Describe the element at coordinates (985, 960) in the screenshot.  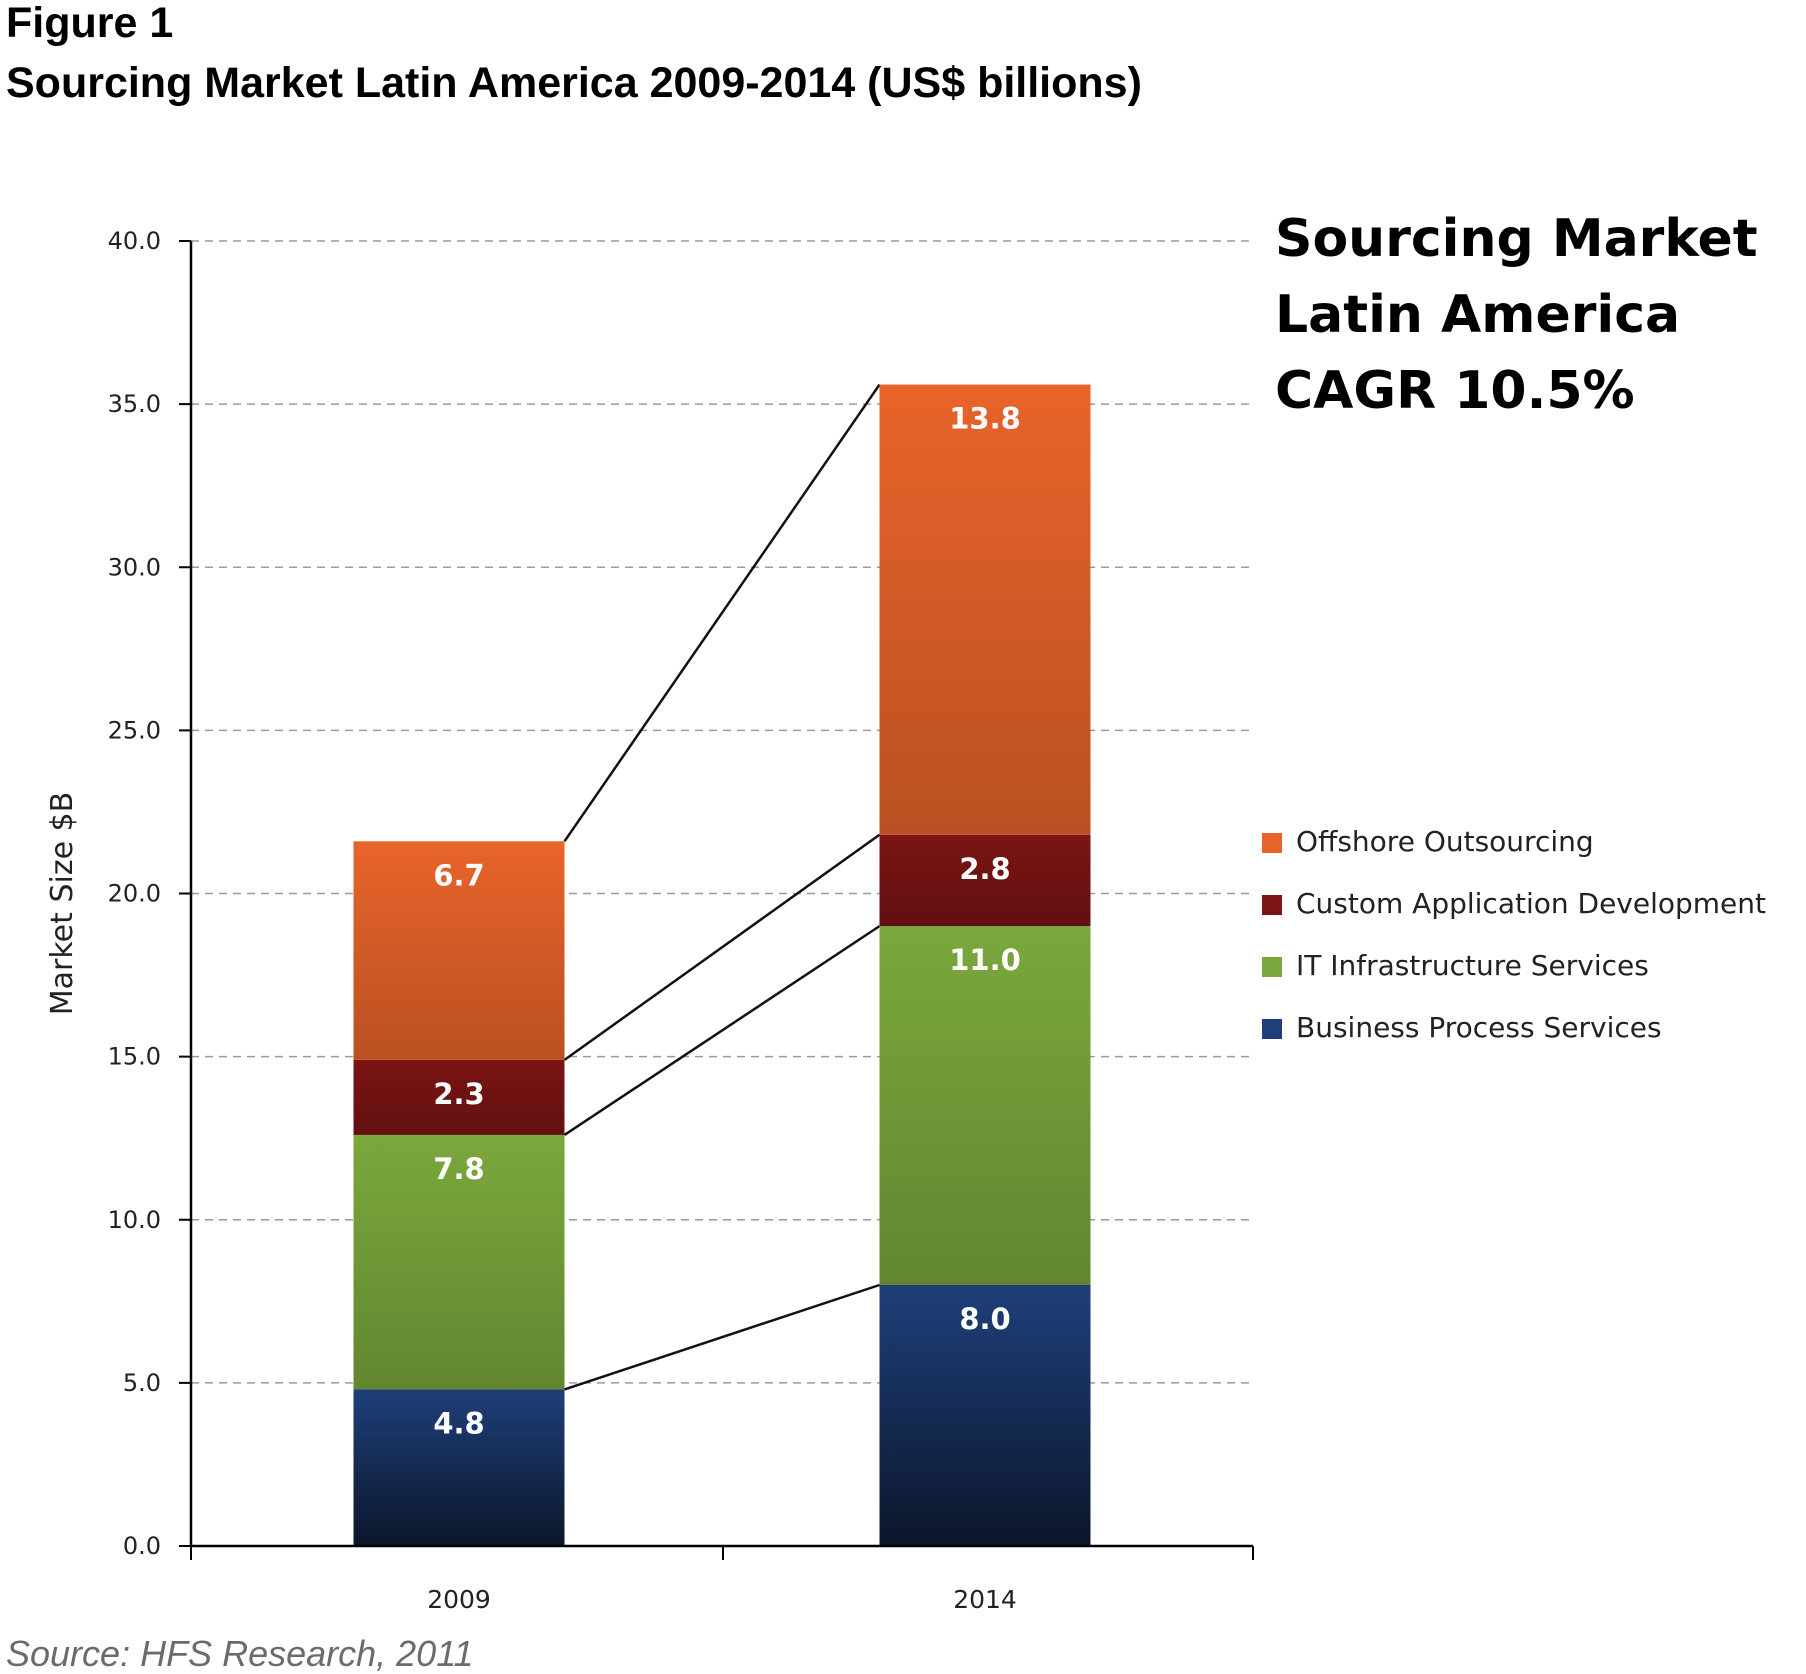
I see `data-label: 11.0` at that location.